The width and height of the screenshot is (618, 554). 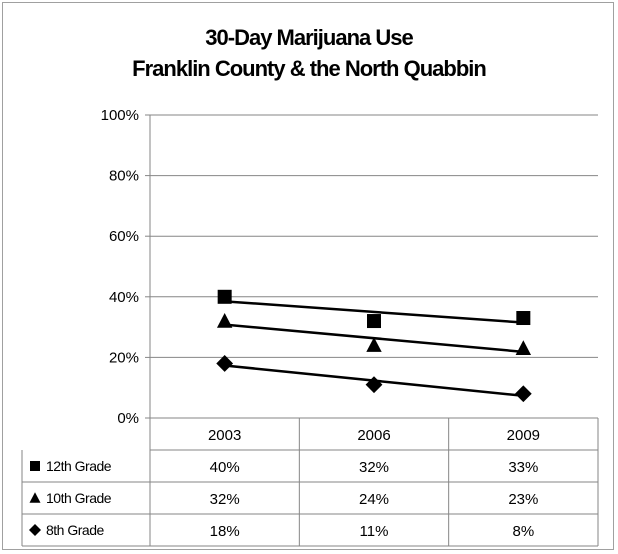 What do you see at coordinates (523, 531) in the screenshot?
I see `data-value-cell: 8%` at bounding box center [523, 531].